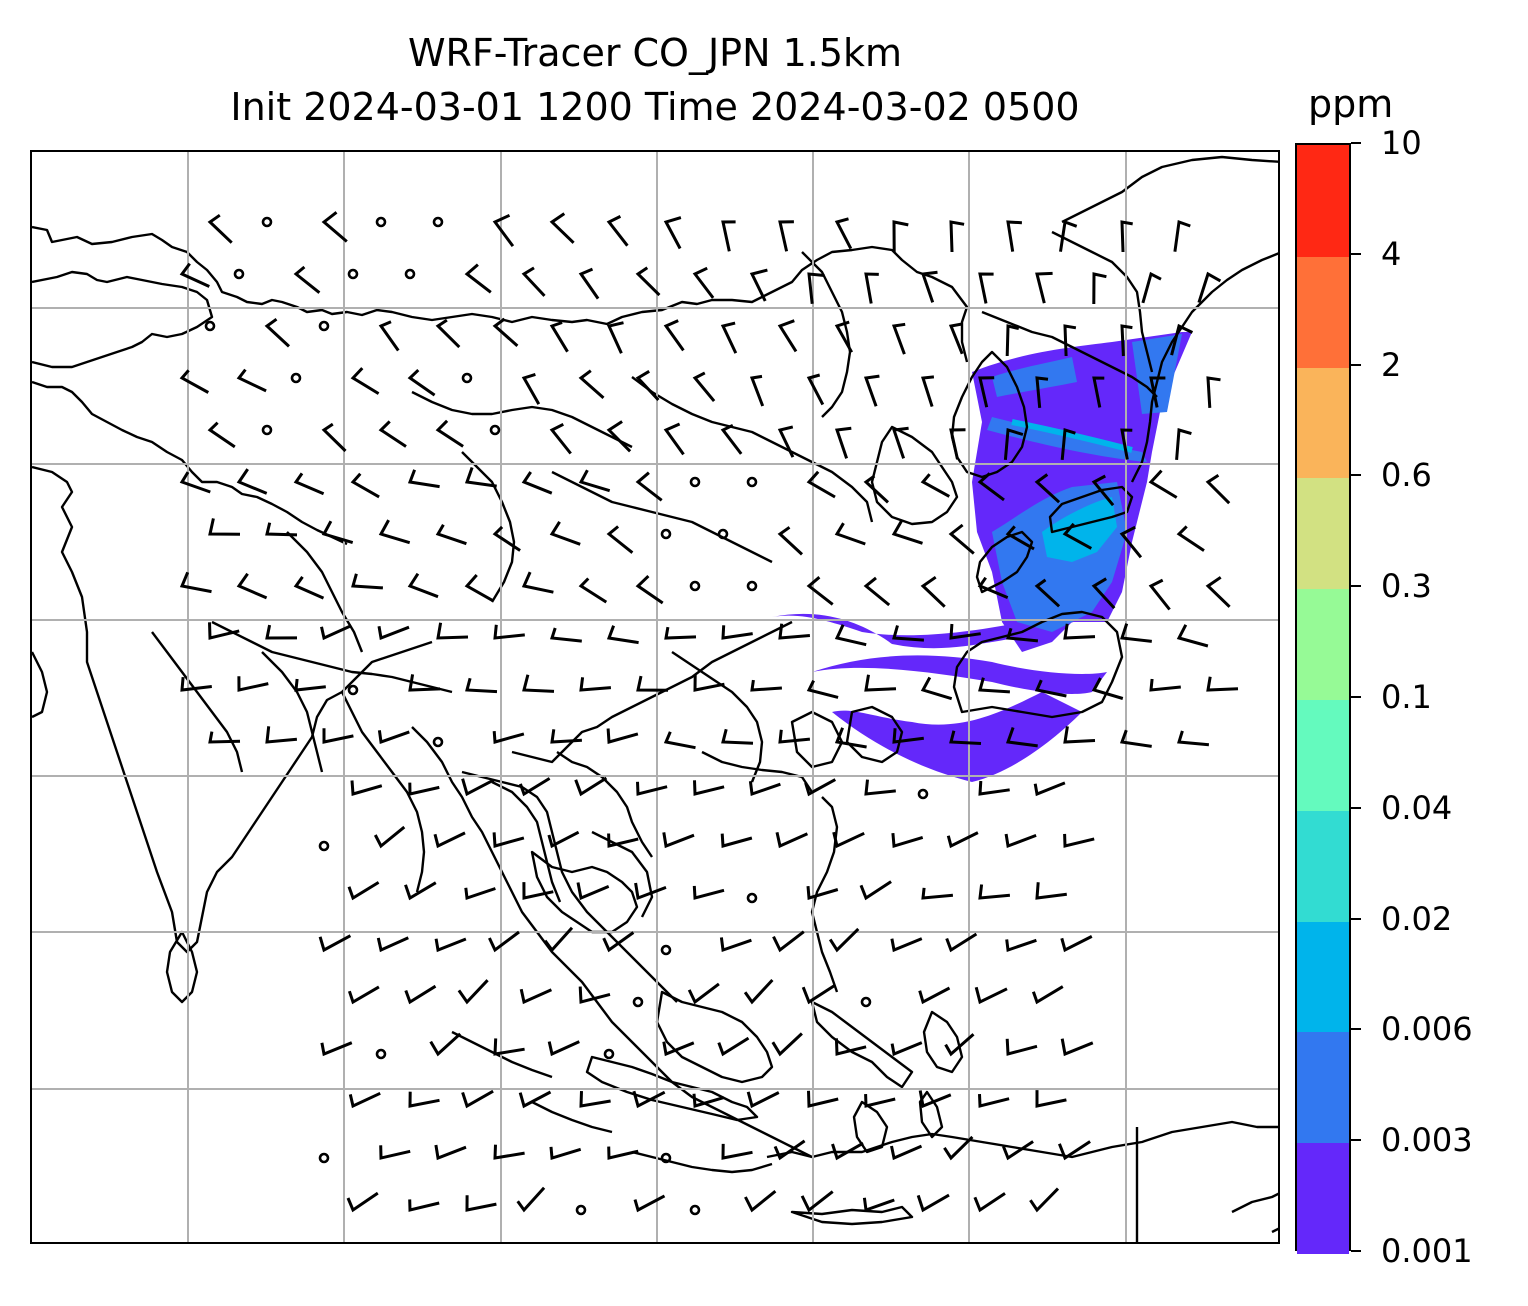 Image resolution: width=1528 pixels, height=1306 pixels. What do you see at coordinates (1417, 918) in the screenshot?
I see `colorbar-tick-label: 0.02` at bounding box center [1417, 918].